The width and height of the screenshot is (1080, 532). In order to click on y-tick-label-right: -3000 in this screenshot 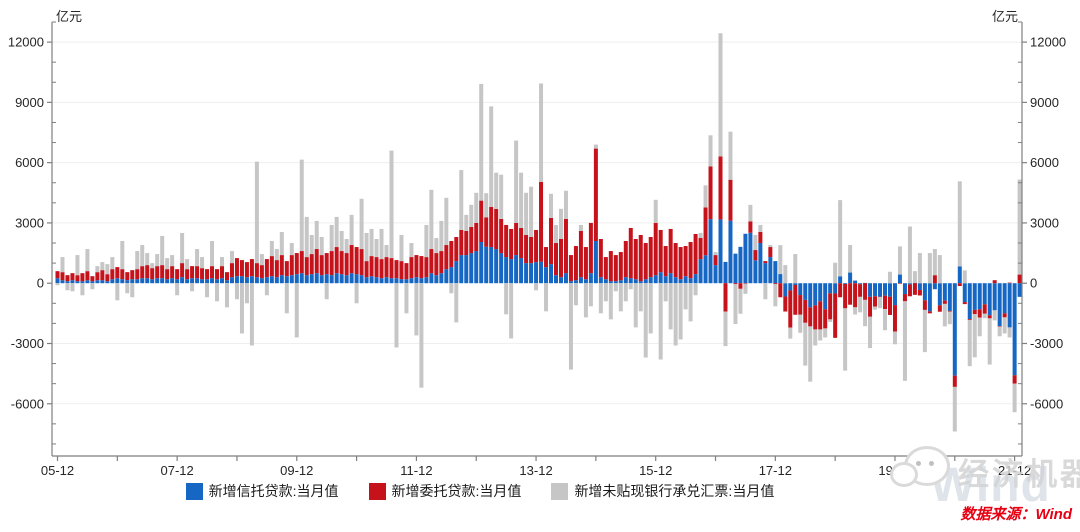, I will do `click(1046, 343)`.